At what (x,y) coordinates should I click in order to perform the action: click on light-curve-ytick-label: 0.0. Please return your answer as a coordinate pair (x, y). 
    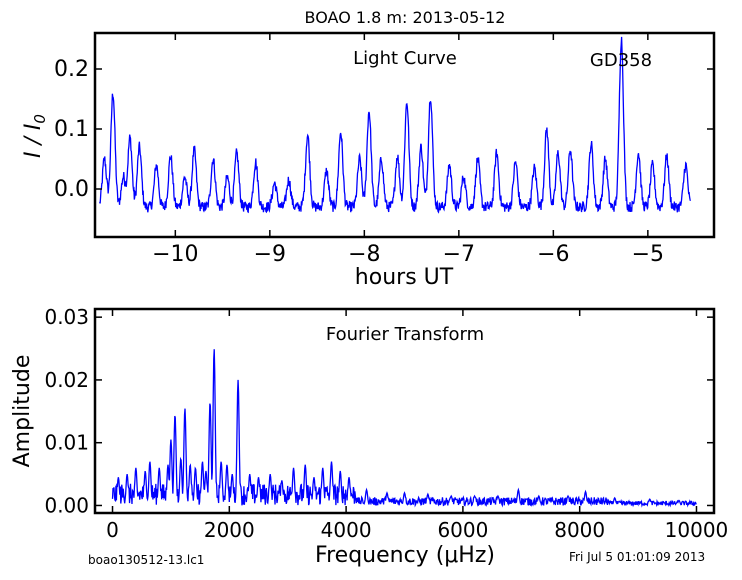
    Looking at the image, I should click on (71, 189).